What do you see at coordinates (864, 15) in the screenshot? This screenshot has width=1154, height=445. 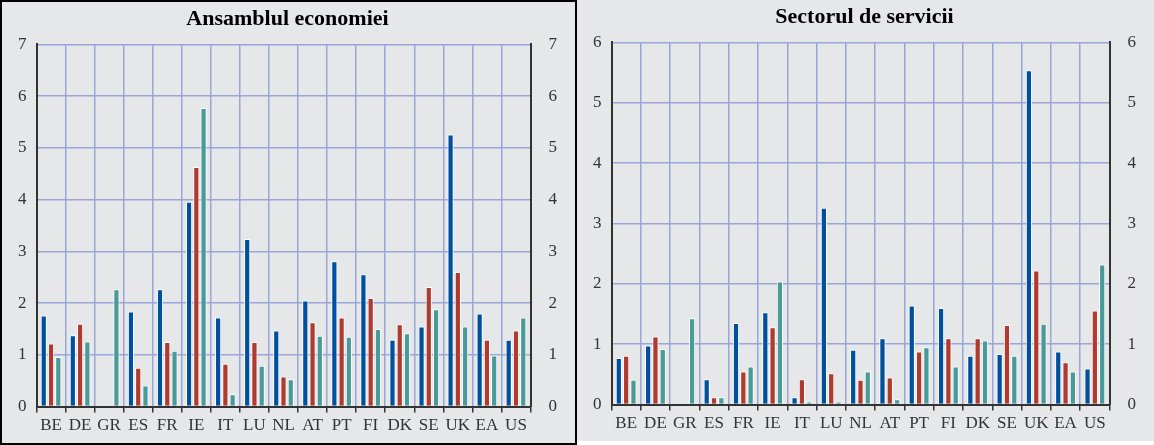 I see `chart-title: Sectorul de servicii` at bounding box center [864, 15].